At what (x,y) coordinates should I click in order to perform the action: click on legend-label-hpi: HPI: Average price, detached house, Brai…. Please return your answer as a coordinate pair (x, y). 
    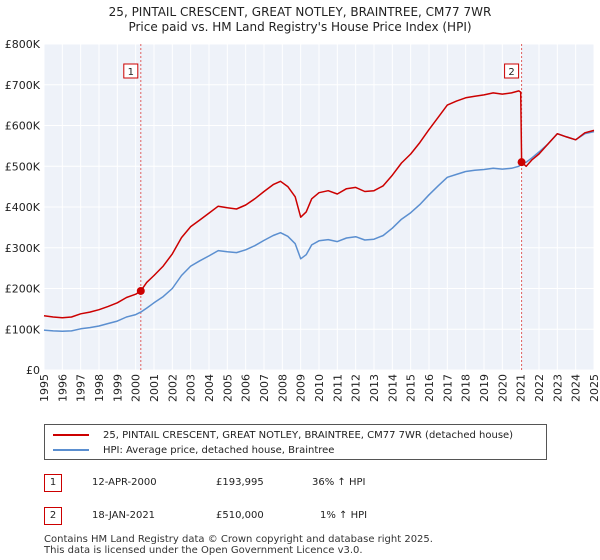
    Looking at the image, I should click on (219, 450).